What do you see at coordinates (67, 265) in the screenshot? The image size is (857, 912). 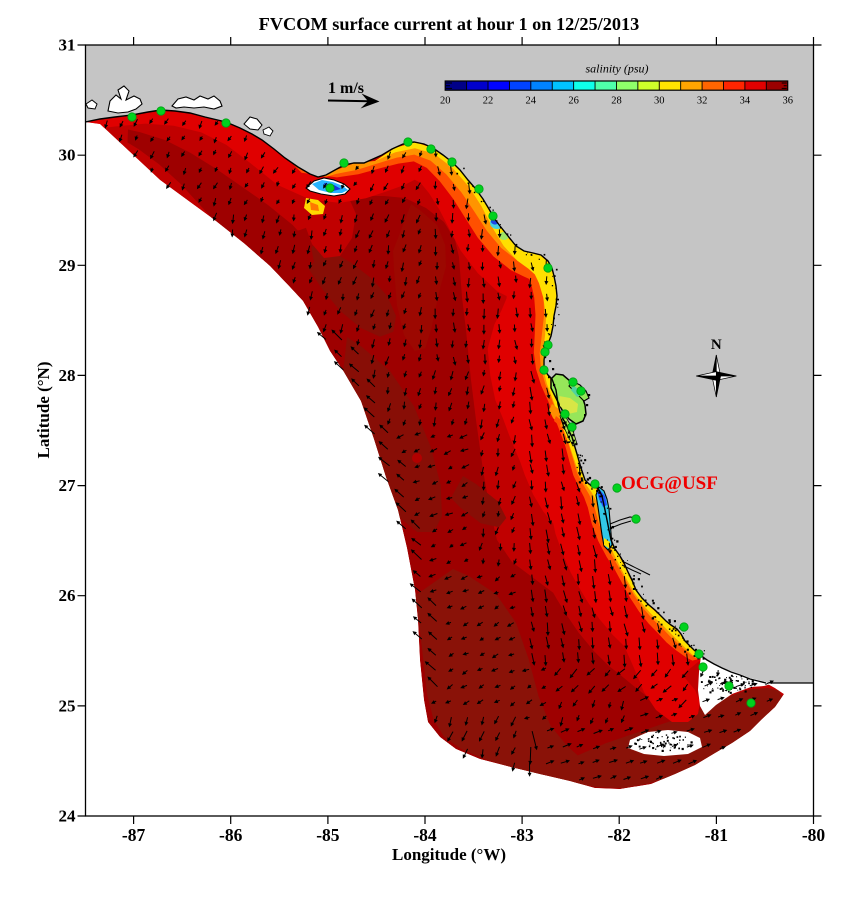 I see `svg-text: 29` at bounding box center [67, 265].